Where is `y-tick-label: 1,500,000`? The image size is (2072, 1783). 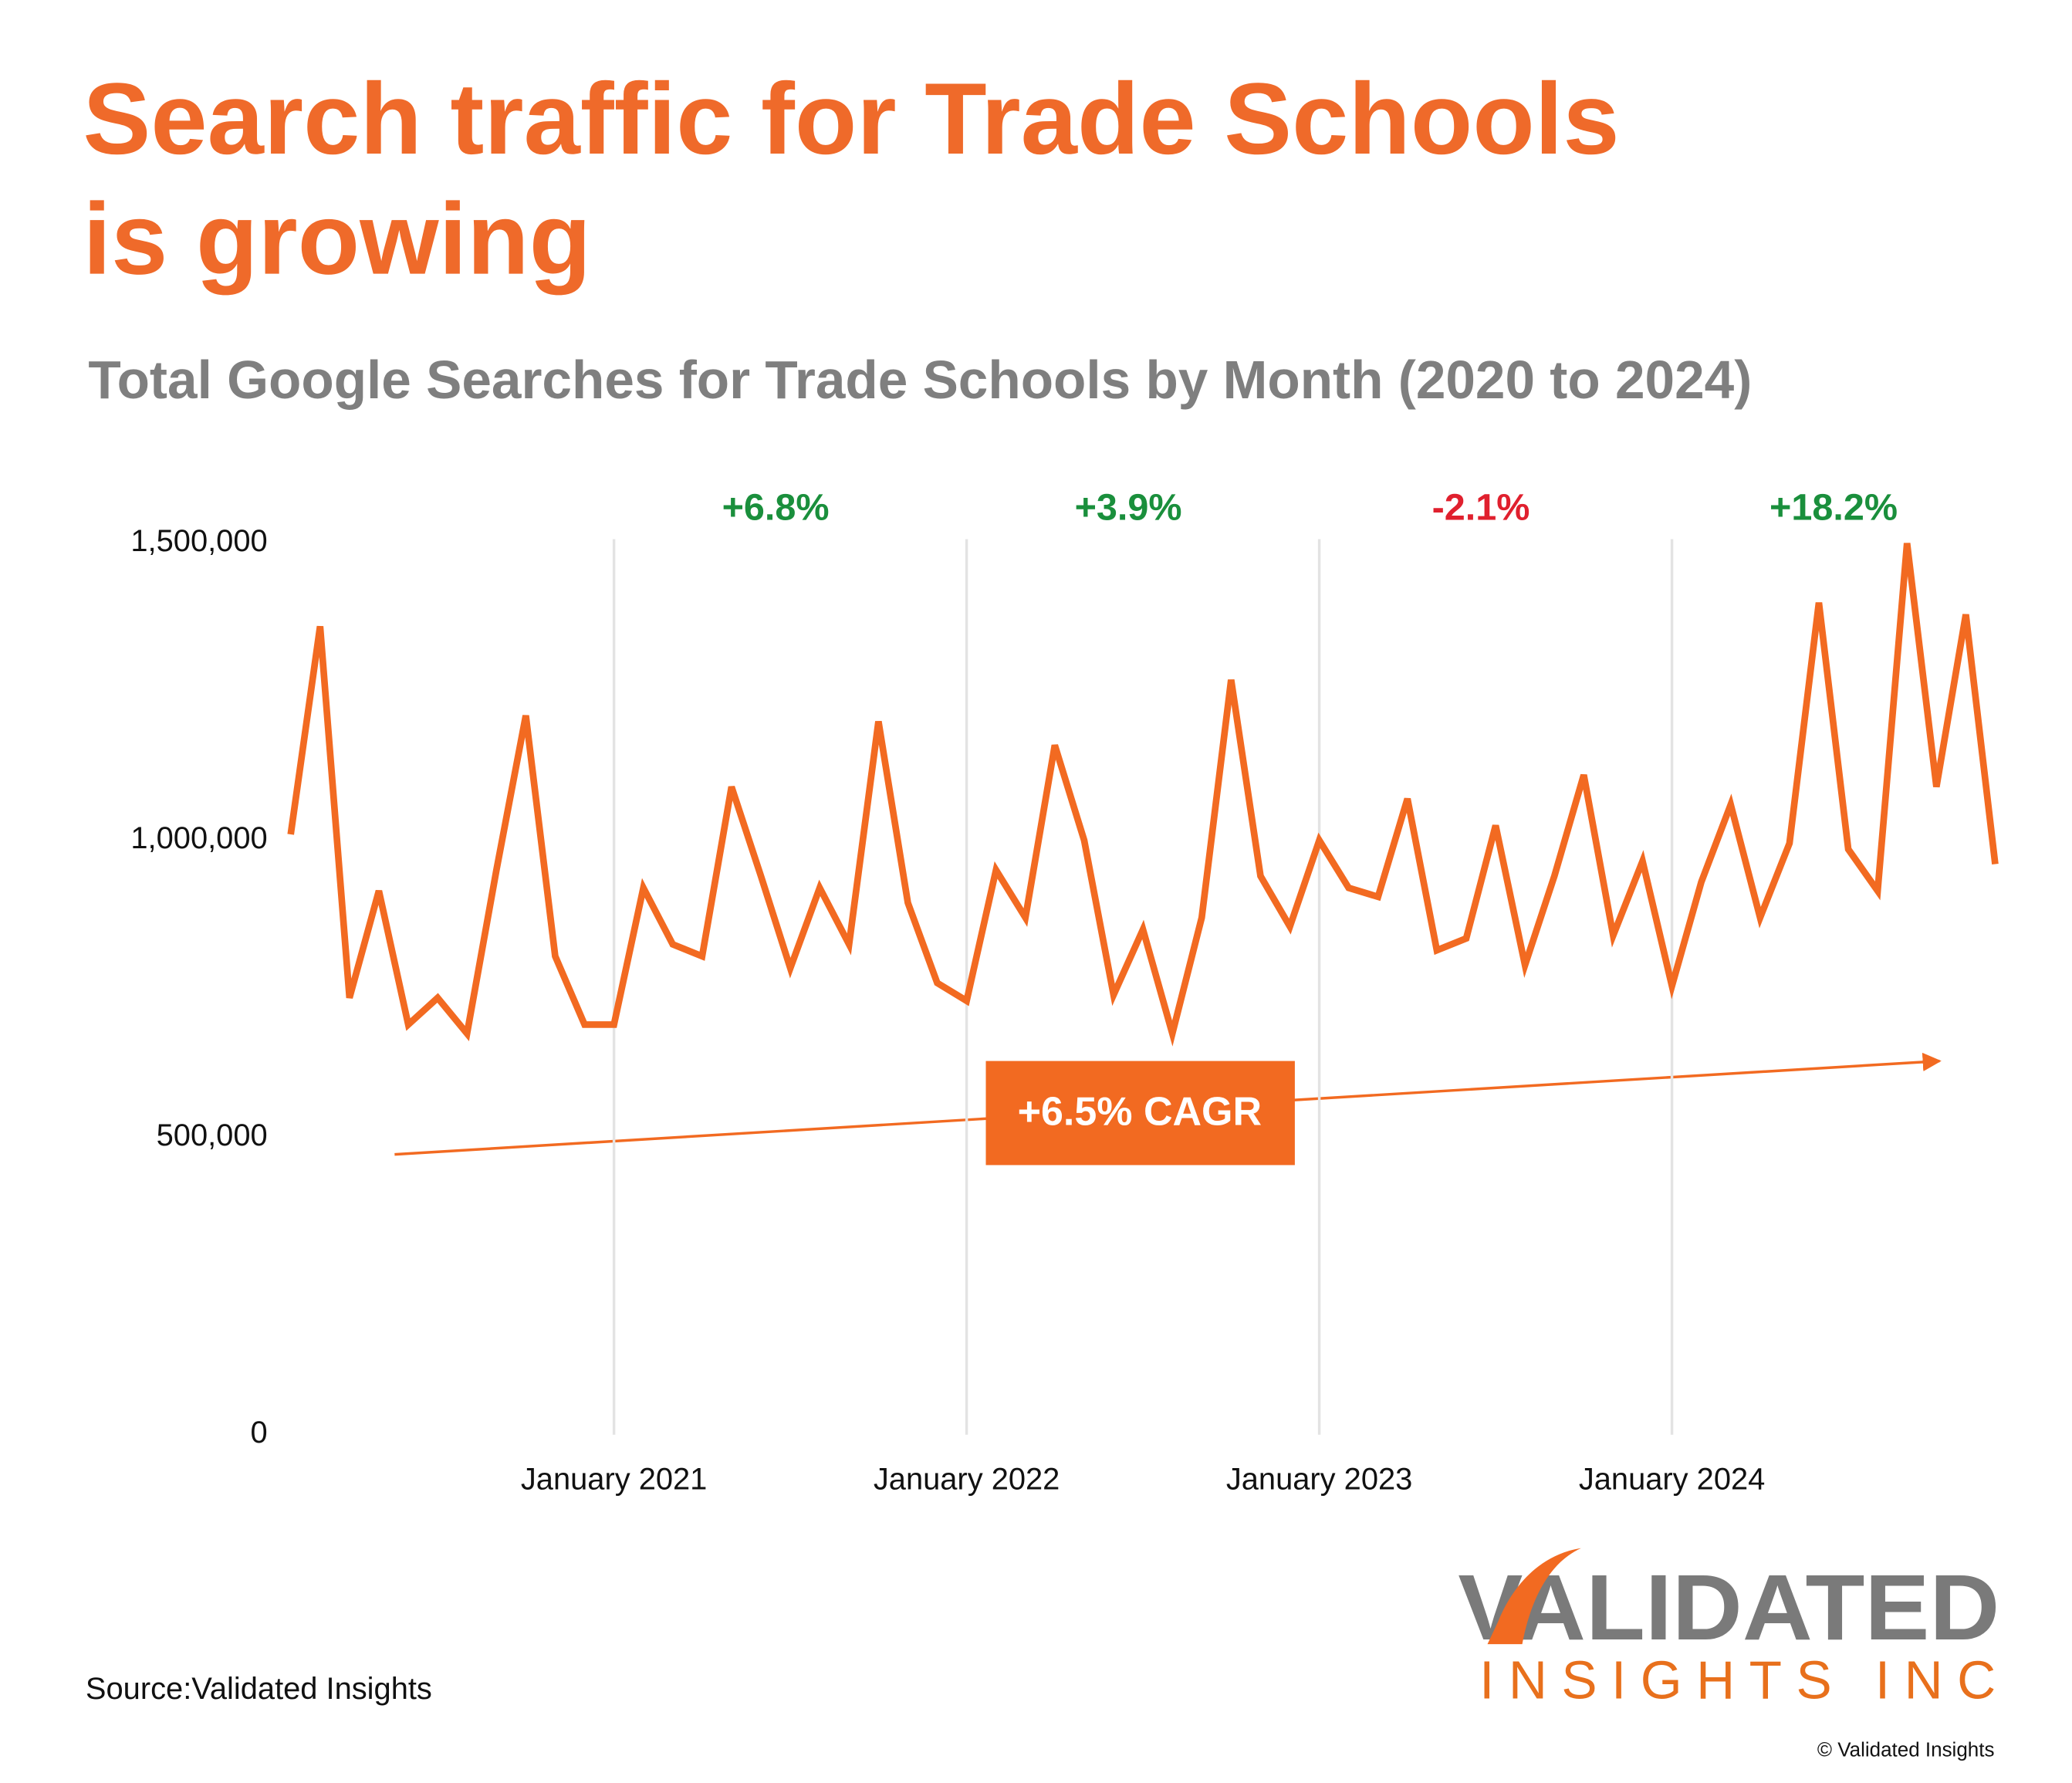 y-tick-label: 1,500,000 is located at coordinates (198, 541).